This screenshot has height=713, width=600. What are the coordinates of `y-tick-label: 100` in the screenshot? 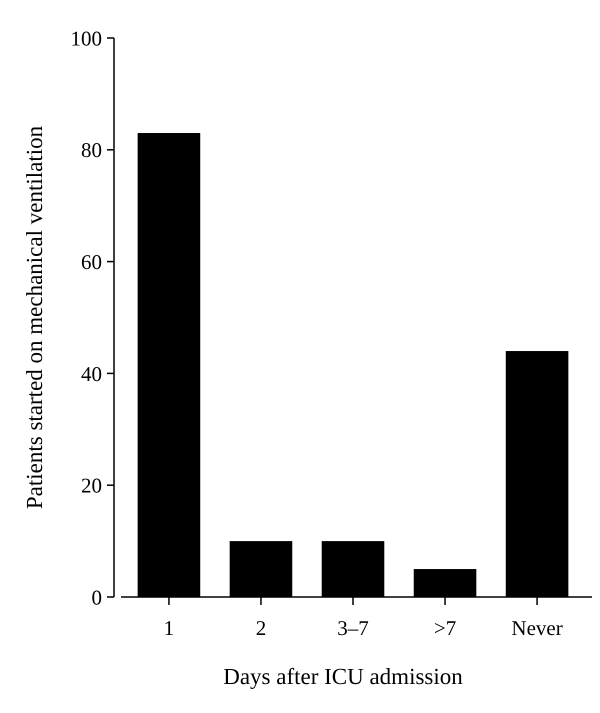 It's located at (86, 38).